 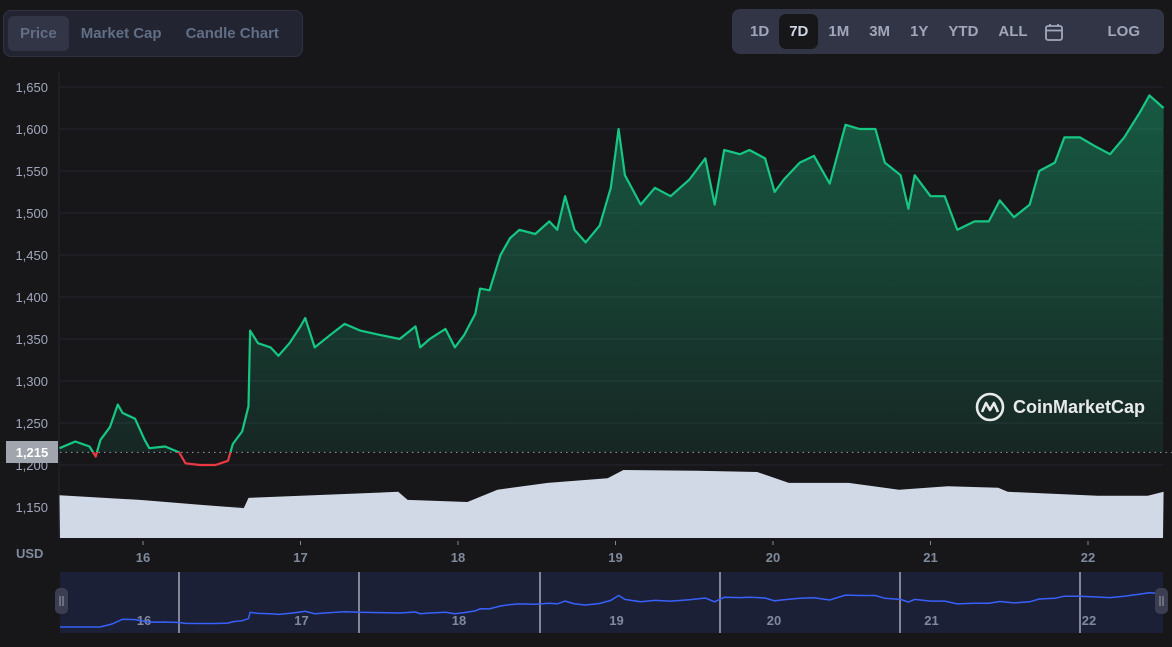 What do you see at coordinates (615, 557) in the screenshot?
I see `x-tick-label: 19` at bounding box center [615, 557].